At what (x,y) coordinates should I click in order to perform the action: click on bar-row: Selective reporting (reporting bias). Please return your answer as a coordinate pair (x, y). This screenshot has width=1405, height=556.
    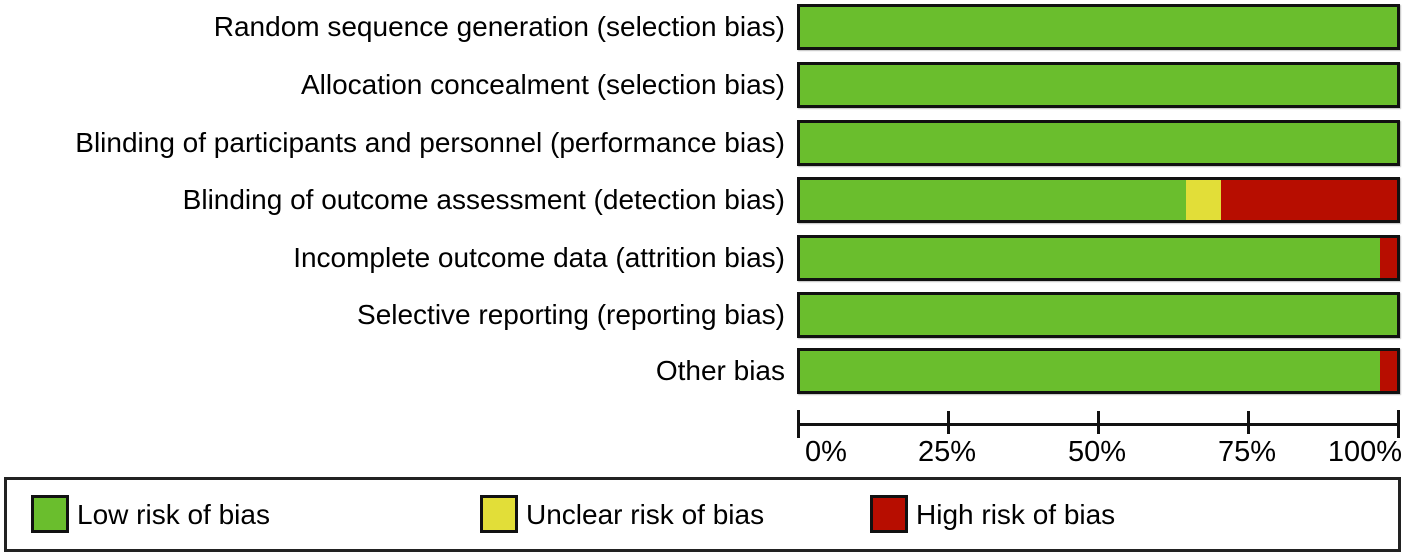
    Looking at the image, I should click on (702, 315).